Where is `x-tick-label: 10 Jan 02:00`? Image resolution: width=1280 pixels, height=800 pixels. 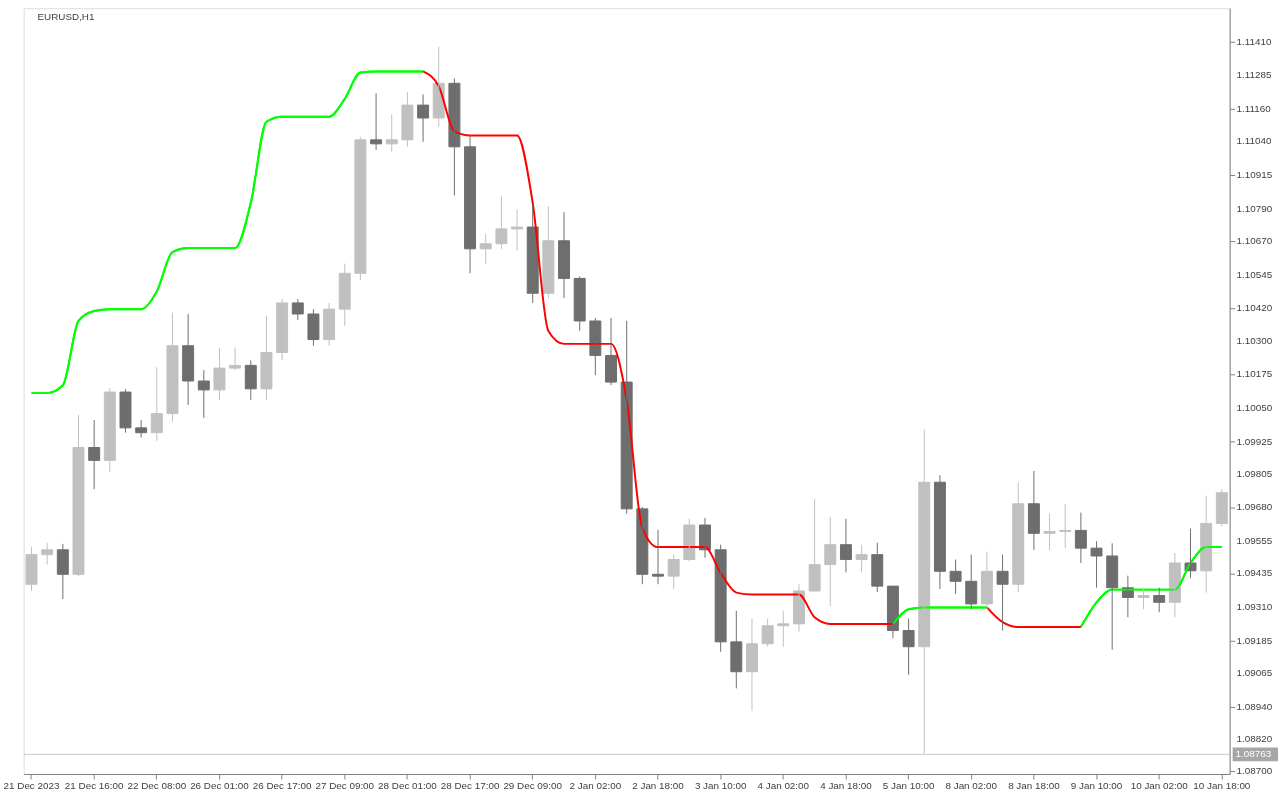 x-tick-label: 10 Jan 02:00 is located at coordinates (1159, 786).